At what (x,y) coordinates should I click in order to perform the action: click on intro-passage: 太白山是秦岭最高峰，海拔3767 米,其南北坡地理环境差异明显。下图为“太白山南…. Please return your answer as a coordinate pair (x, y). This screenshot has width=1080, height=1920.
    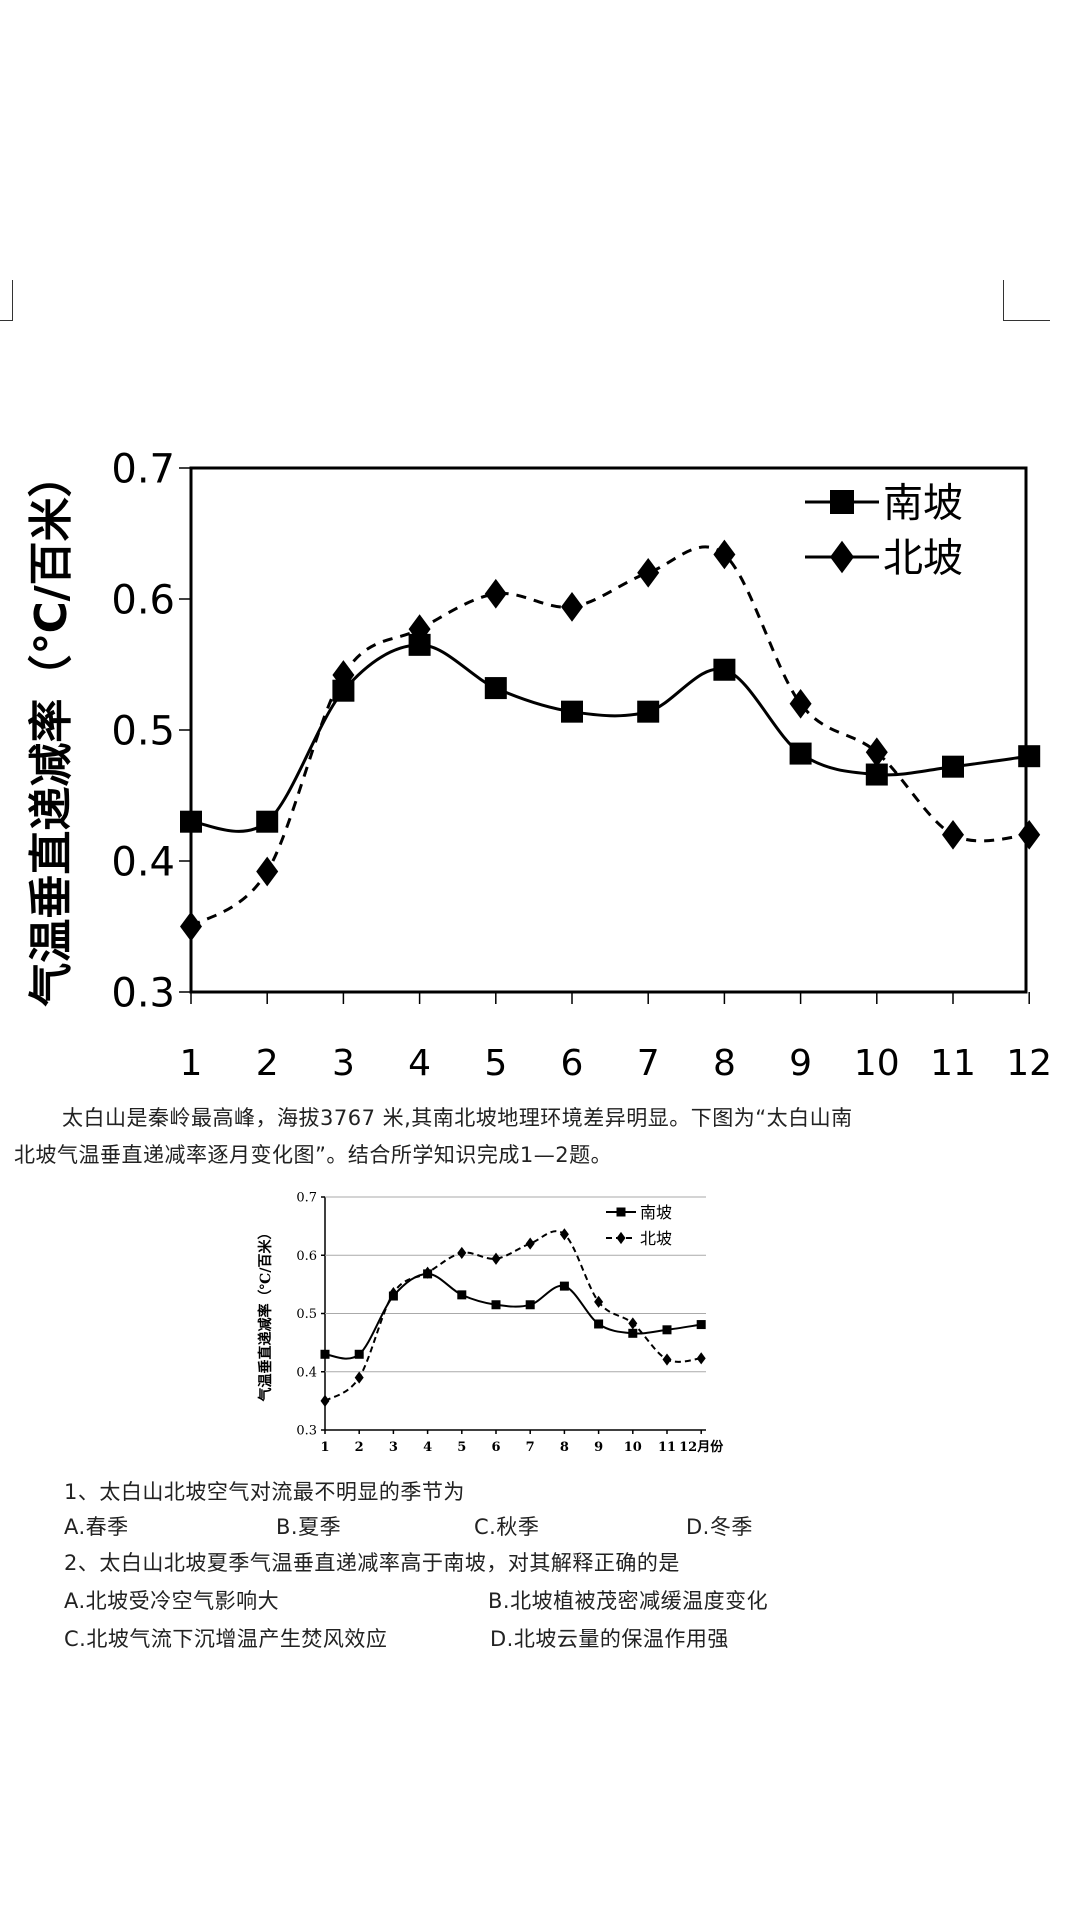
    Looking at the image, I should click on (544, 1137).